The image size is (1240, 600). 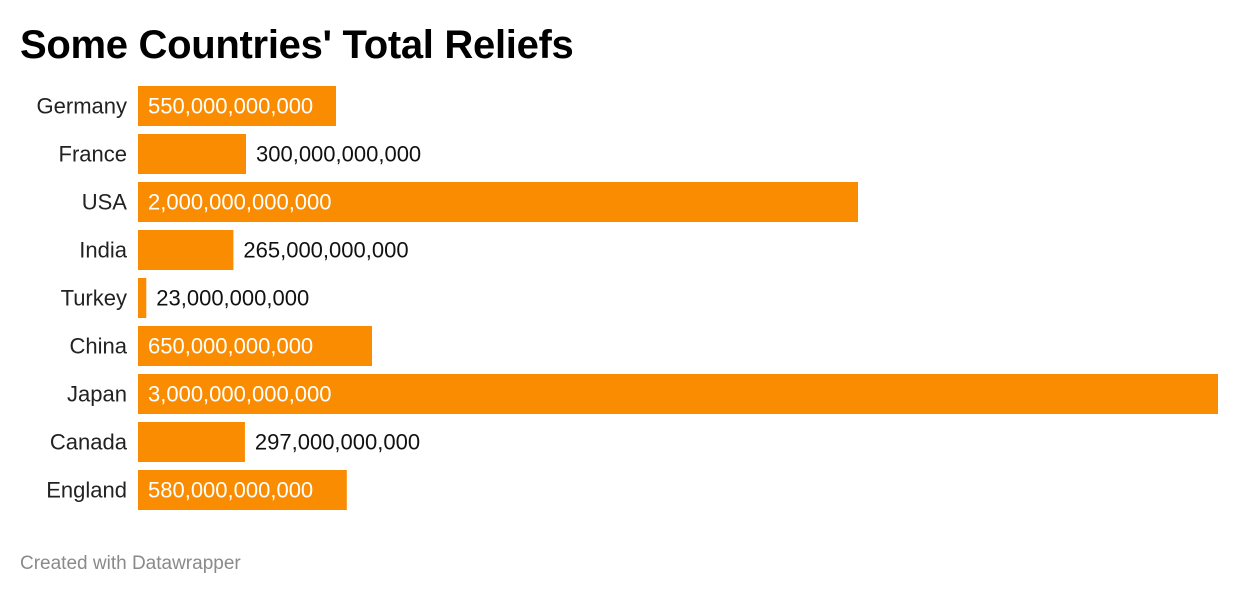 I want to click on bar-row-france: France 300,000,000,000, so click(x=240, y=154).